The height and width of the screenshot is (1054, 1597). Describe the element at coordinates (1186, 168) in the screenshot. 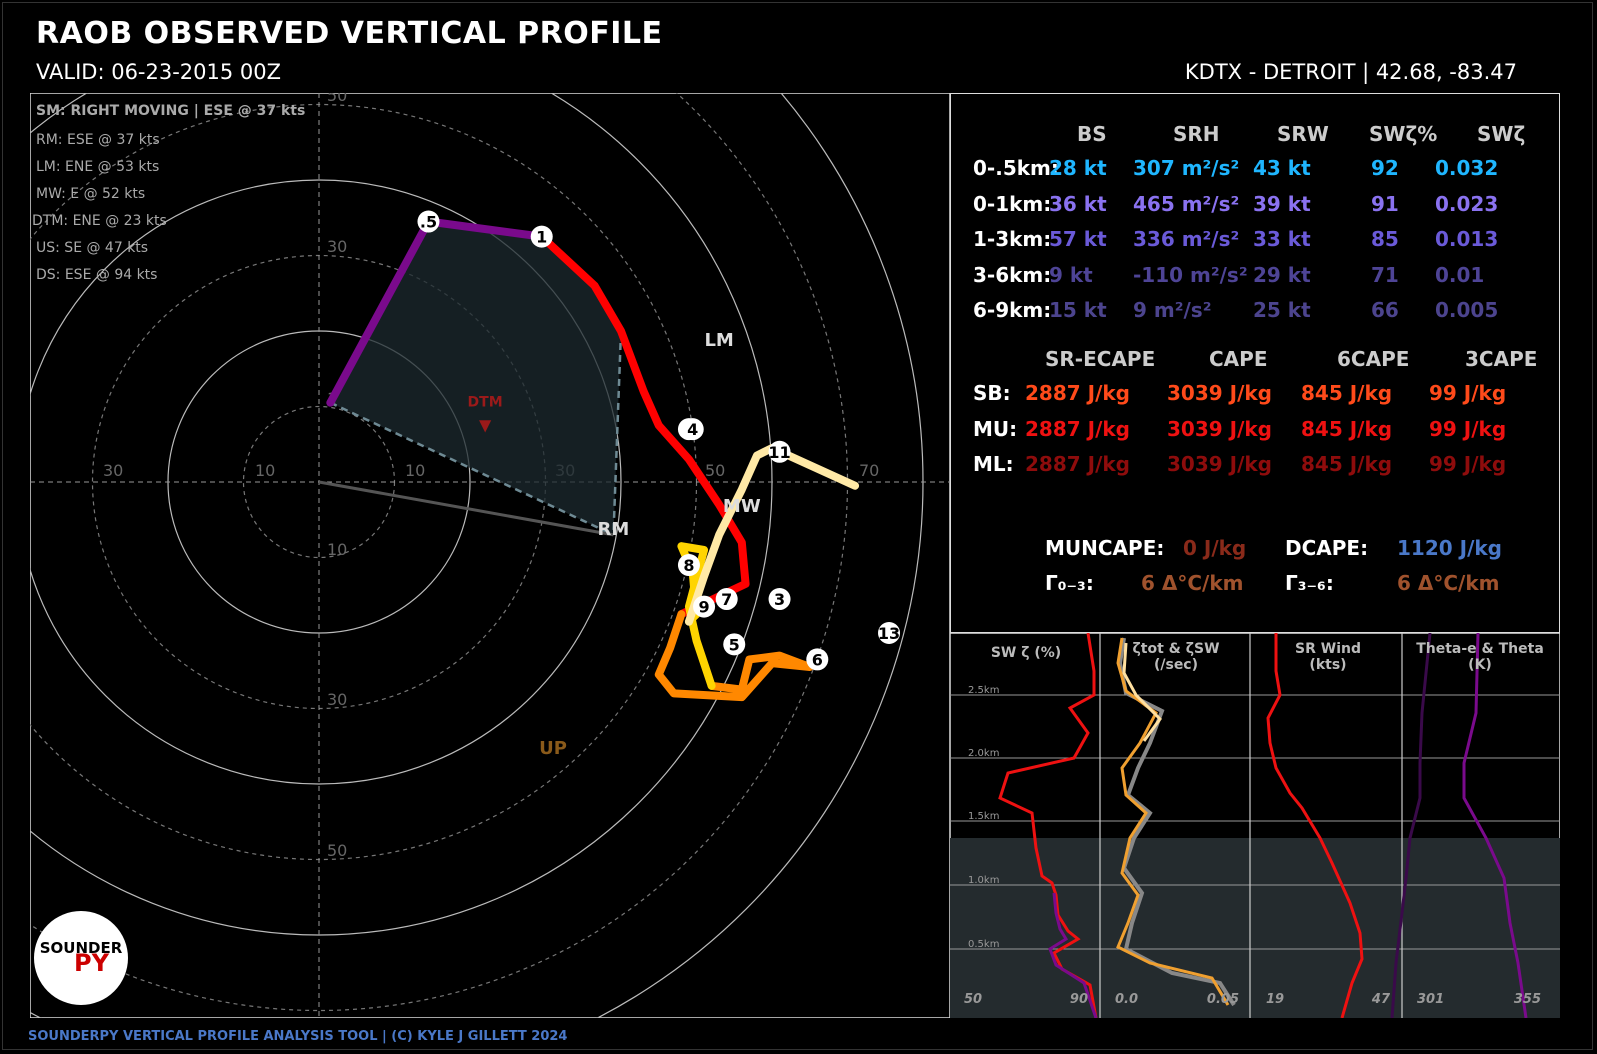

I see `kin-srh-value: 307 m²/s²` at that location.